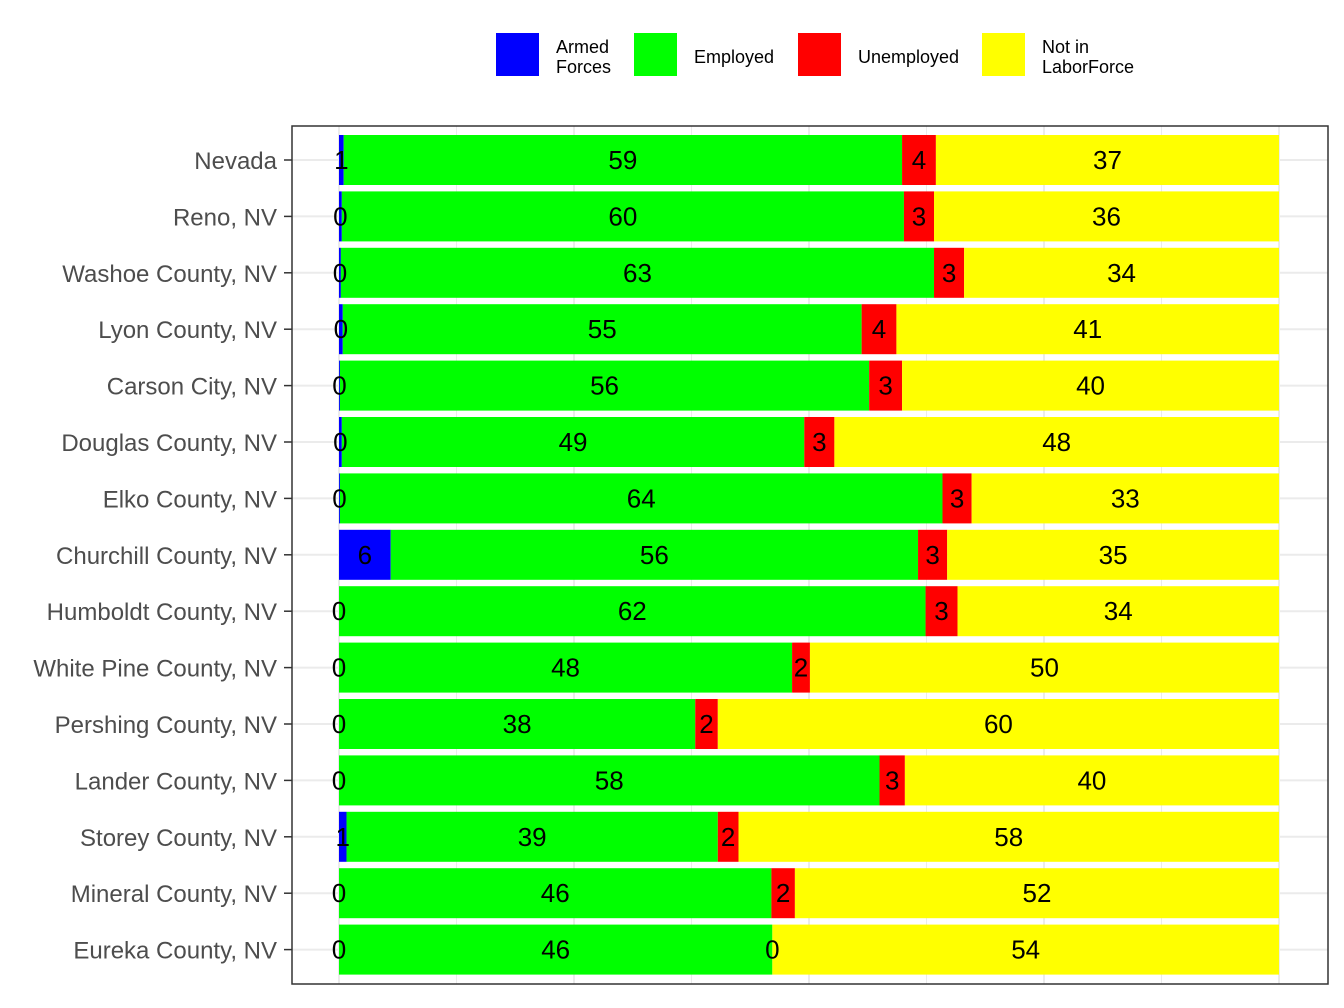 The image size is (1344, 1008). I want to click on bar-value-label: 40, so click(1090, 386).